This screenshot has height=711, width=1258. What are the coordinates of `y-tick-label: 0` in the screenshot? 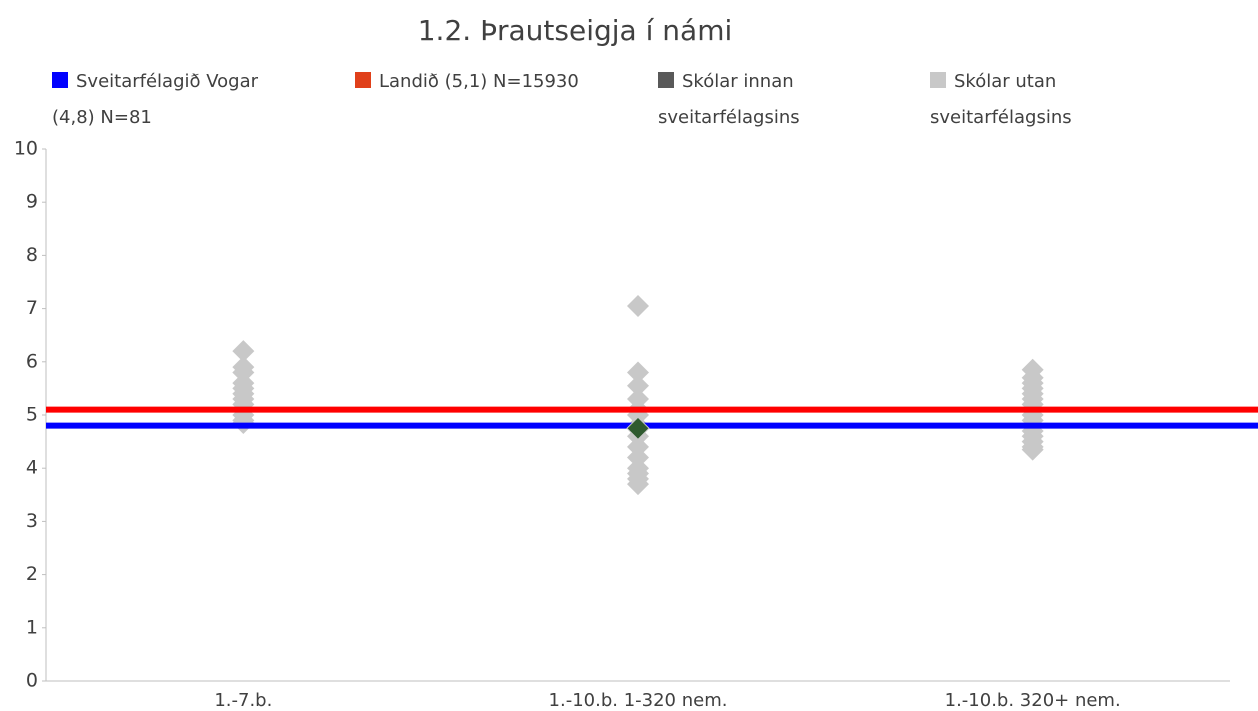 It's located at (32, 681).